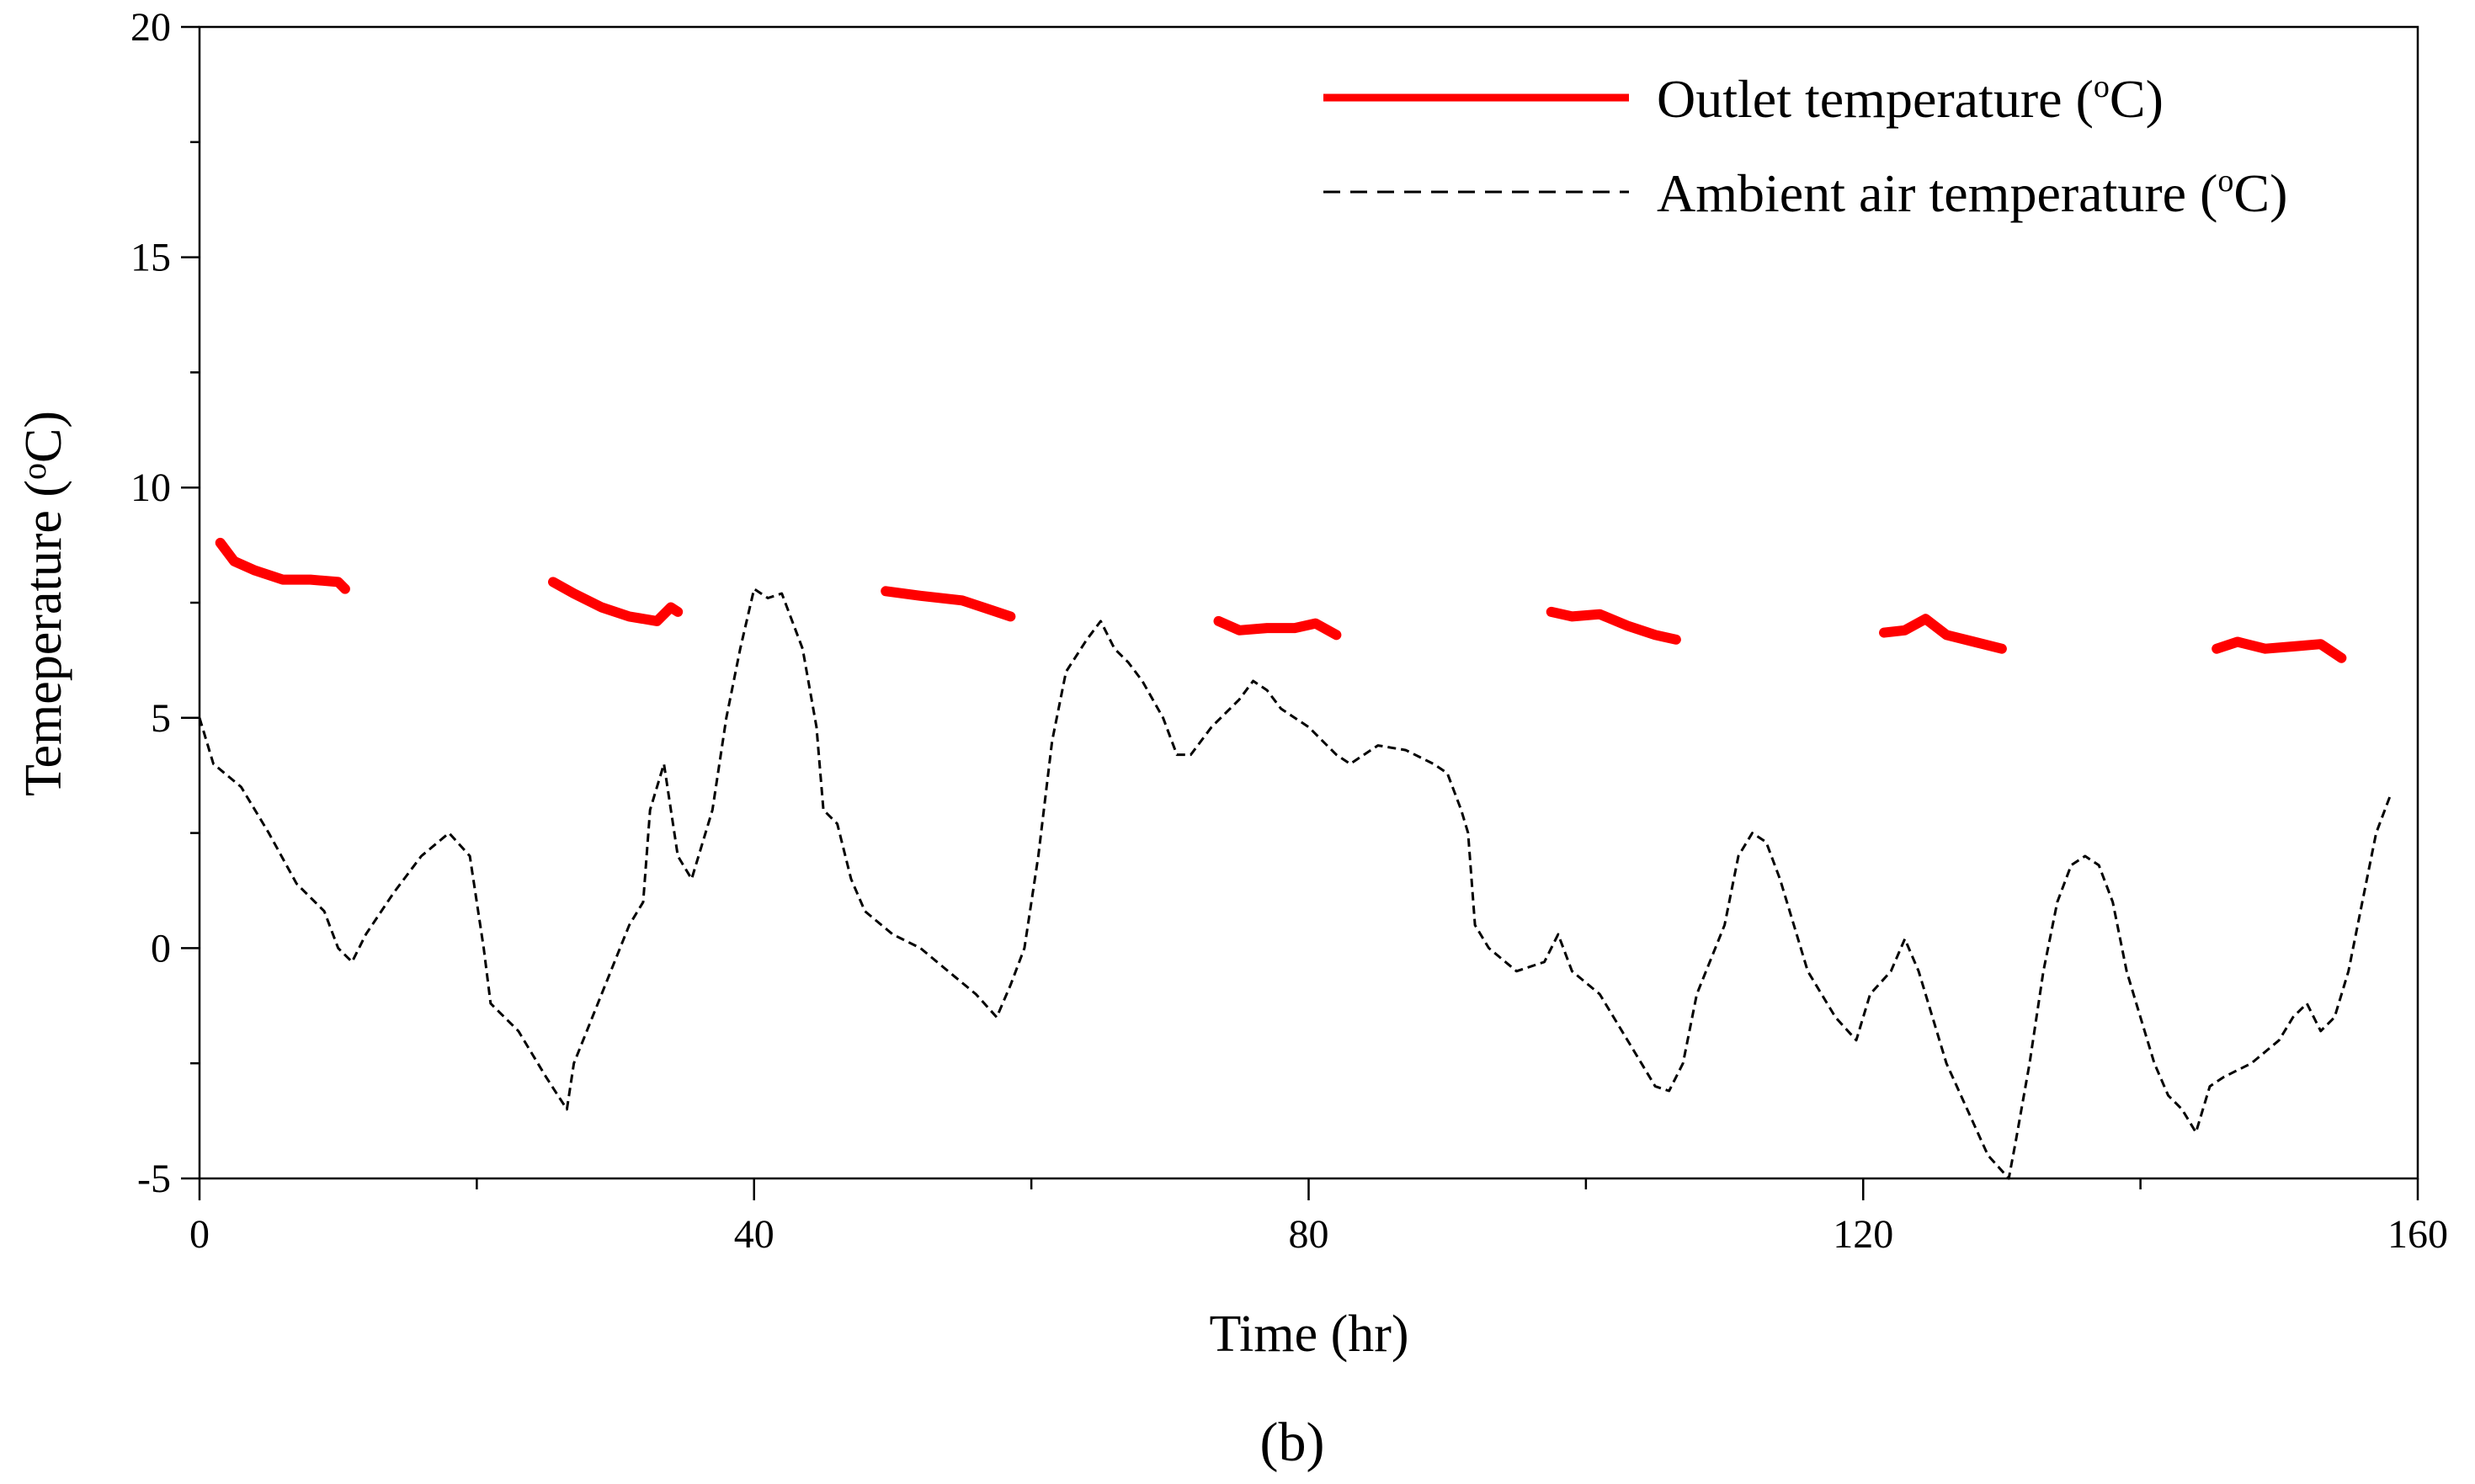 This screenshot has height=1484, width=2475. What do you see at coordinates (150, 27) in the screenshot?
I see `y-tick-label: 20` at bounding box center [150, 27].